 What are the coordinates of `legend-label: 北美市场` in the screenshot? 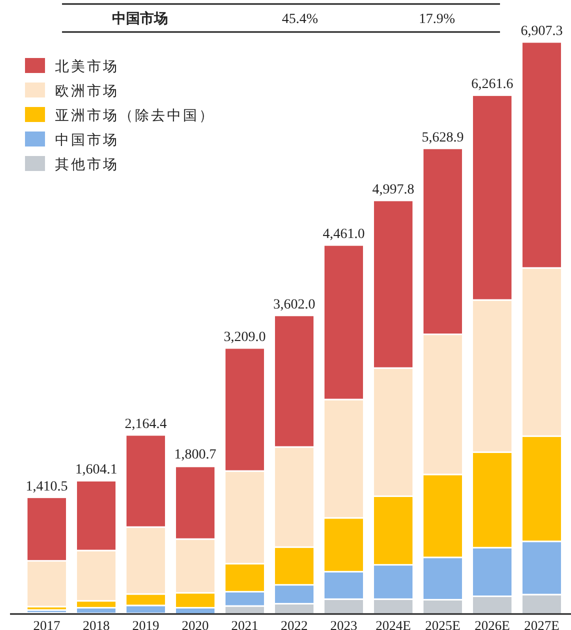 It's located at (87, 67).